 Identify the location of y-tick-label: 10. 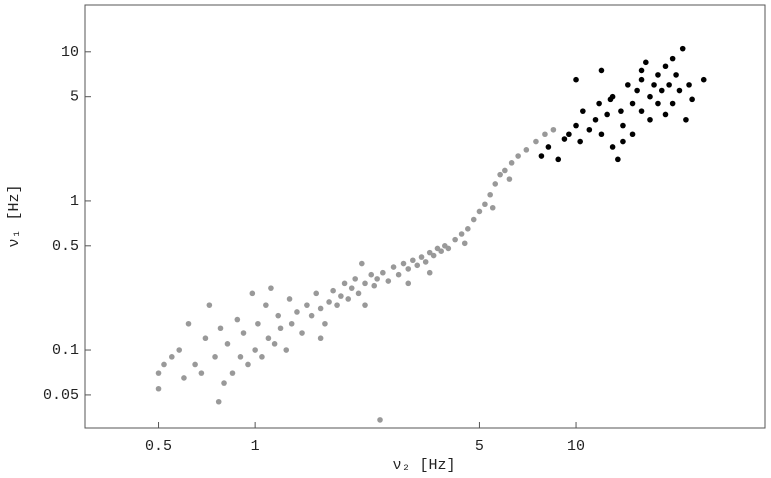
(70, 52).